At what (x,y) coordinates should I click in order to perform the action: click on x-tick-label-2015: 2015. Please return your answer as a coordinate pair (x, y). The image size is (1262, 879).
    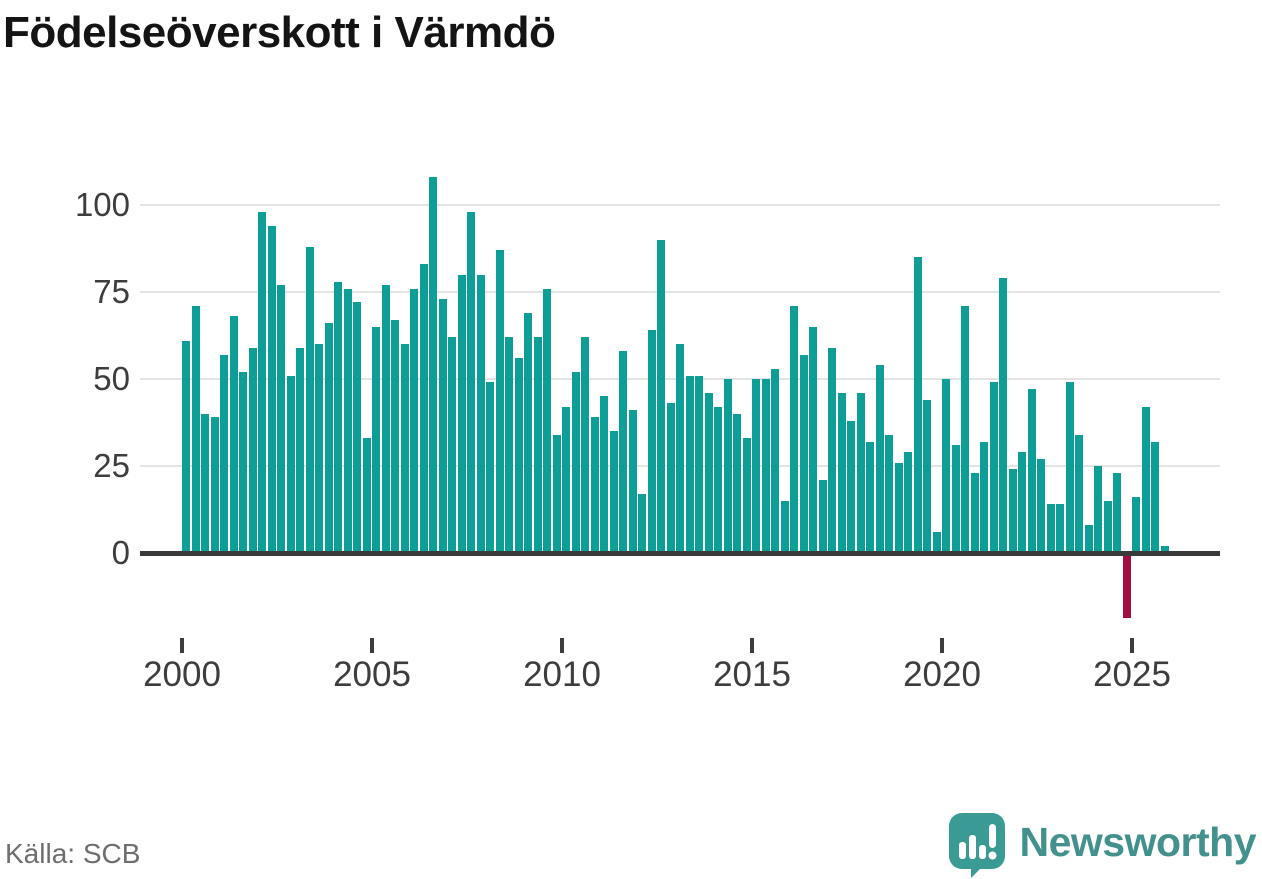
    Looking at the image, I should click on (752, 674).